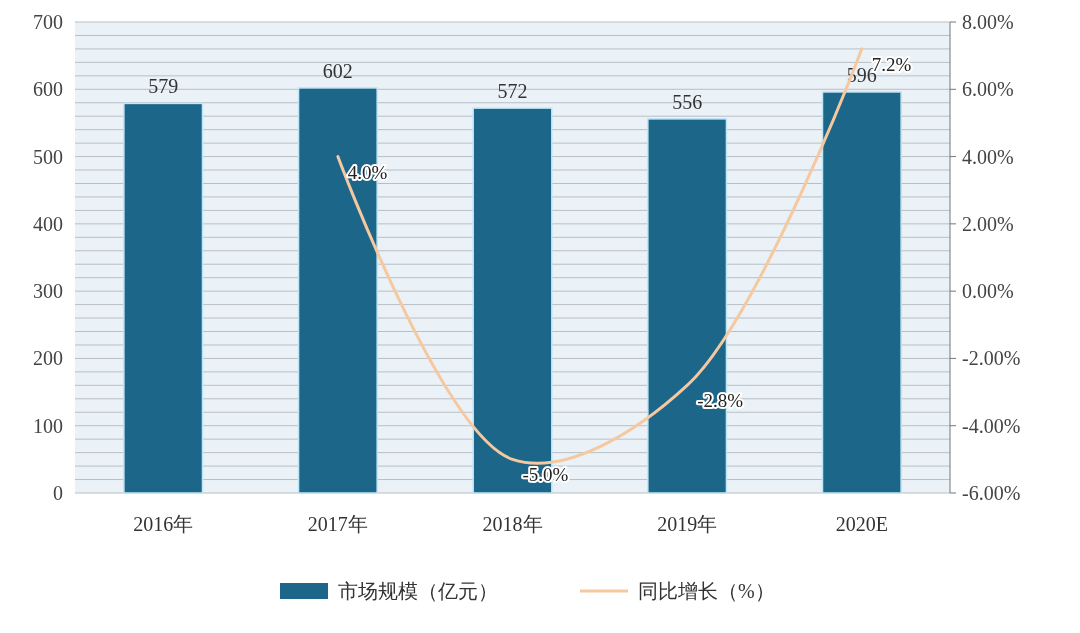 Image resolution: width=1080 pixels, height=633 pixels. I want to click on data-label: 579, so click(163, 86).